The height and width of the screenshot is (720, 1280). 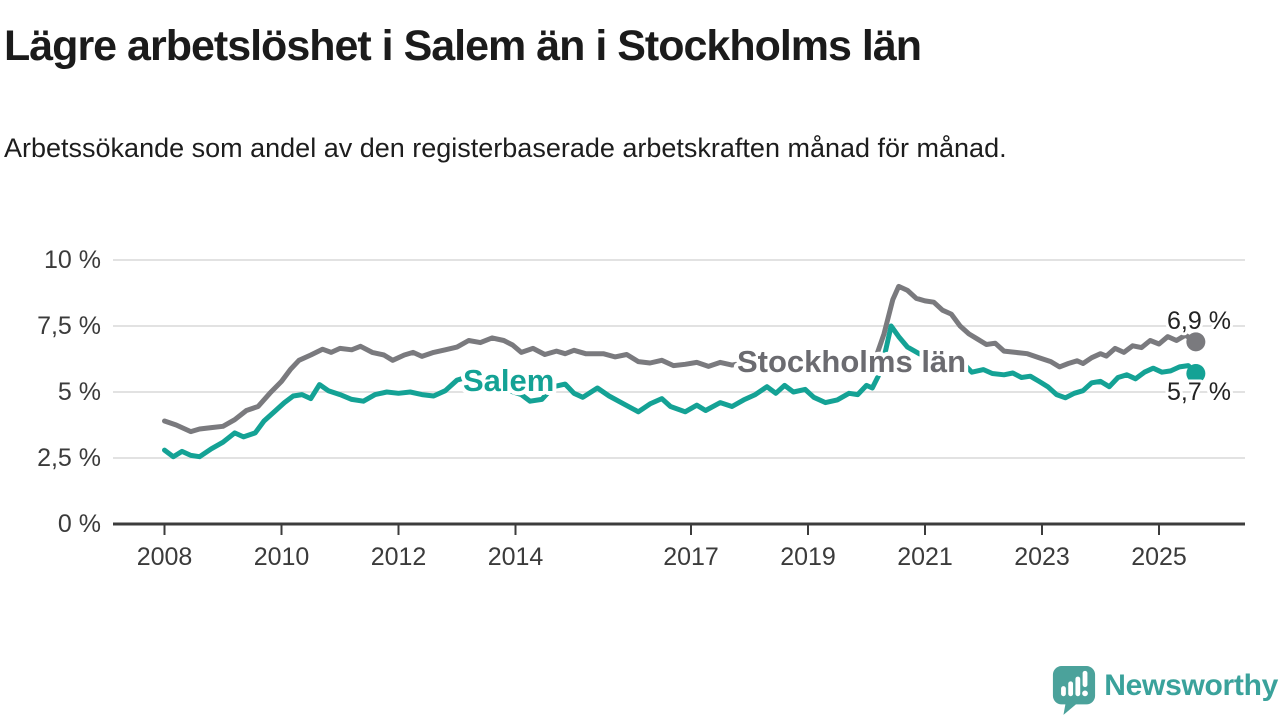 I want to click on x-tick-label: 2023, so click(x=1042, y=557).